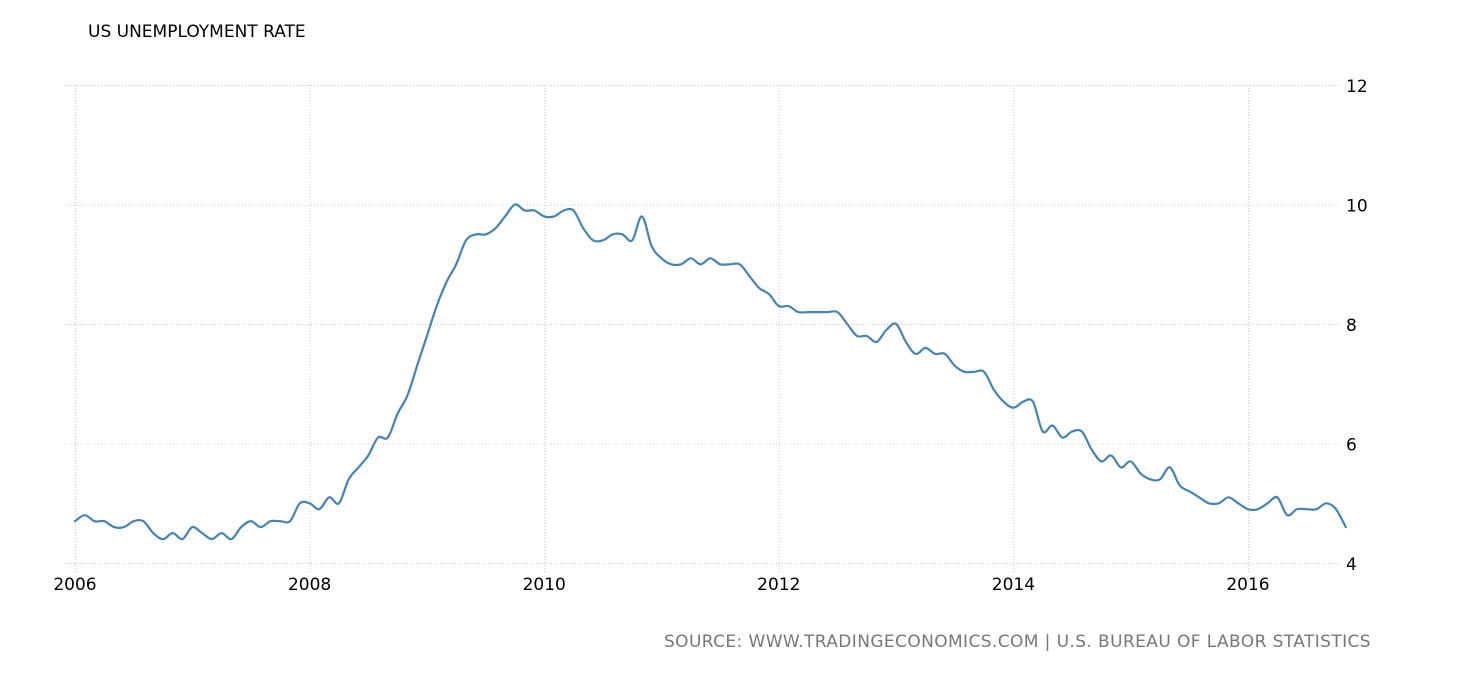 This screenshot has height=680, width=1460. I want to click on y-tick-label: 6, so click(1351, 446).